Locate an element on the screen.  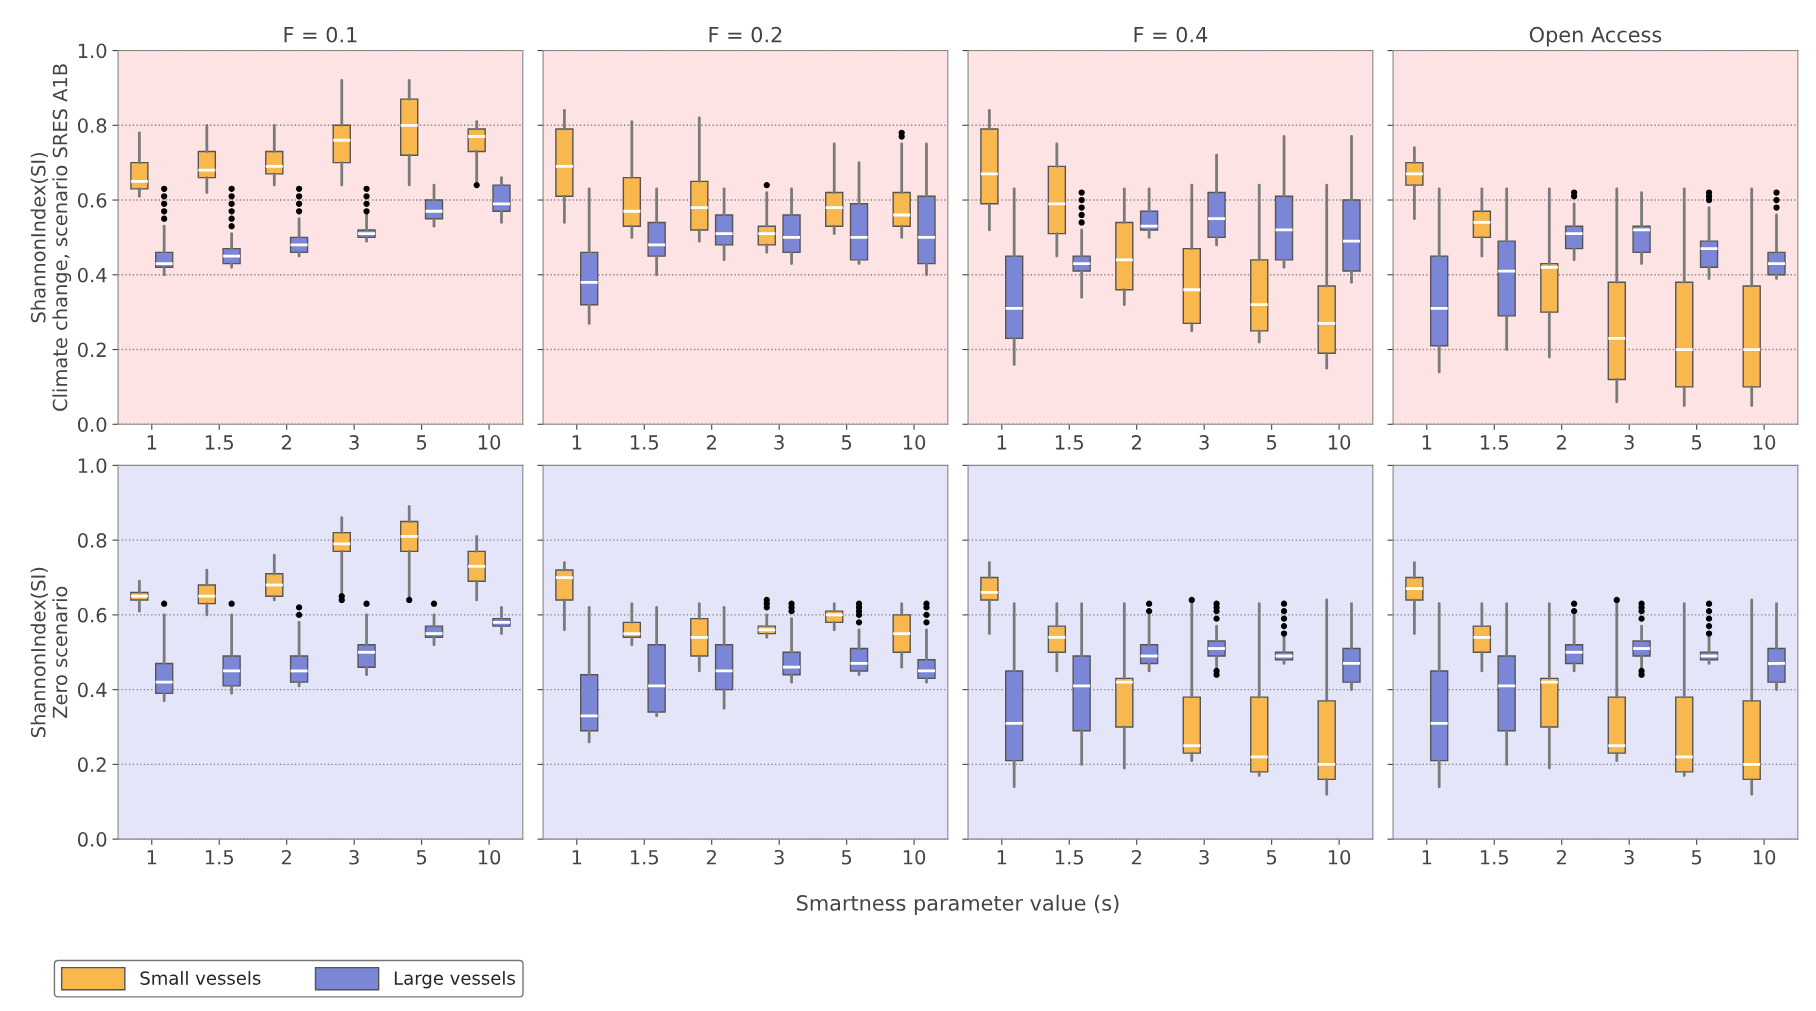
legend-label: Small vessels is located at coordinates (200, 977).